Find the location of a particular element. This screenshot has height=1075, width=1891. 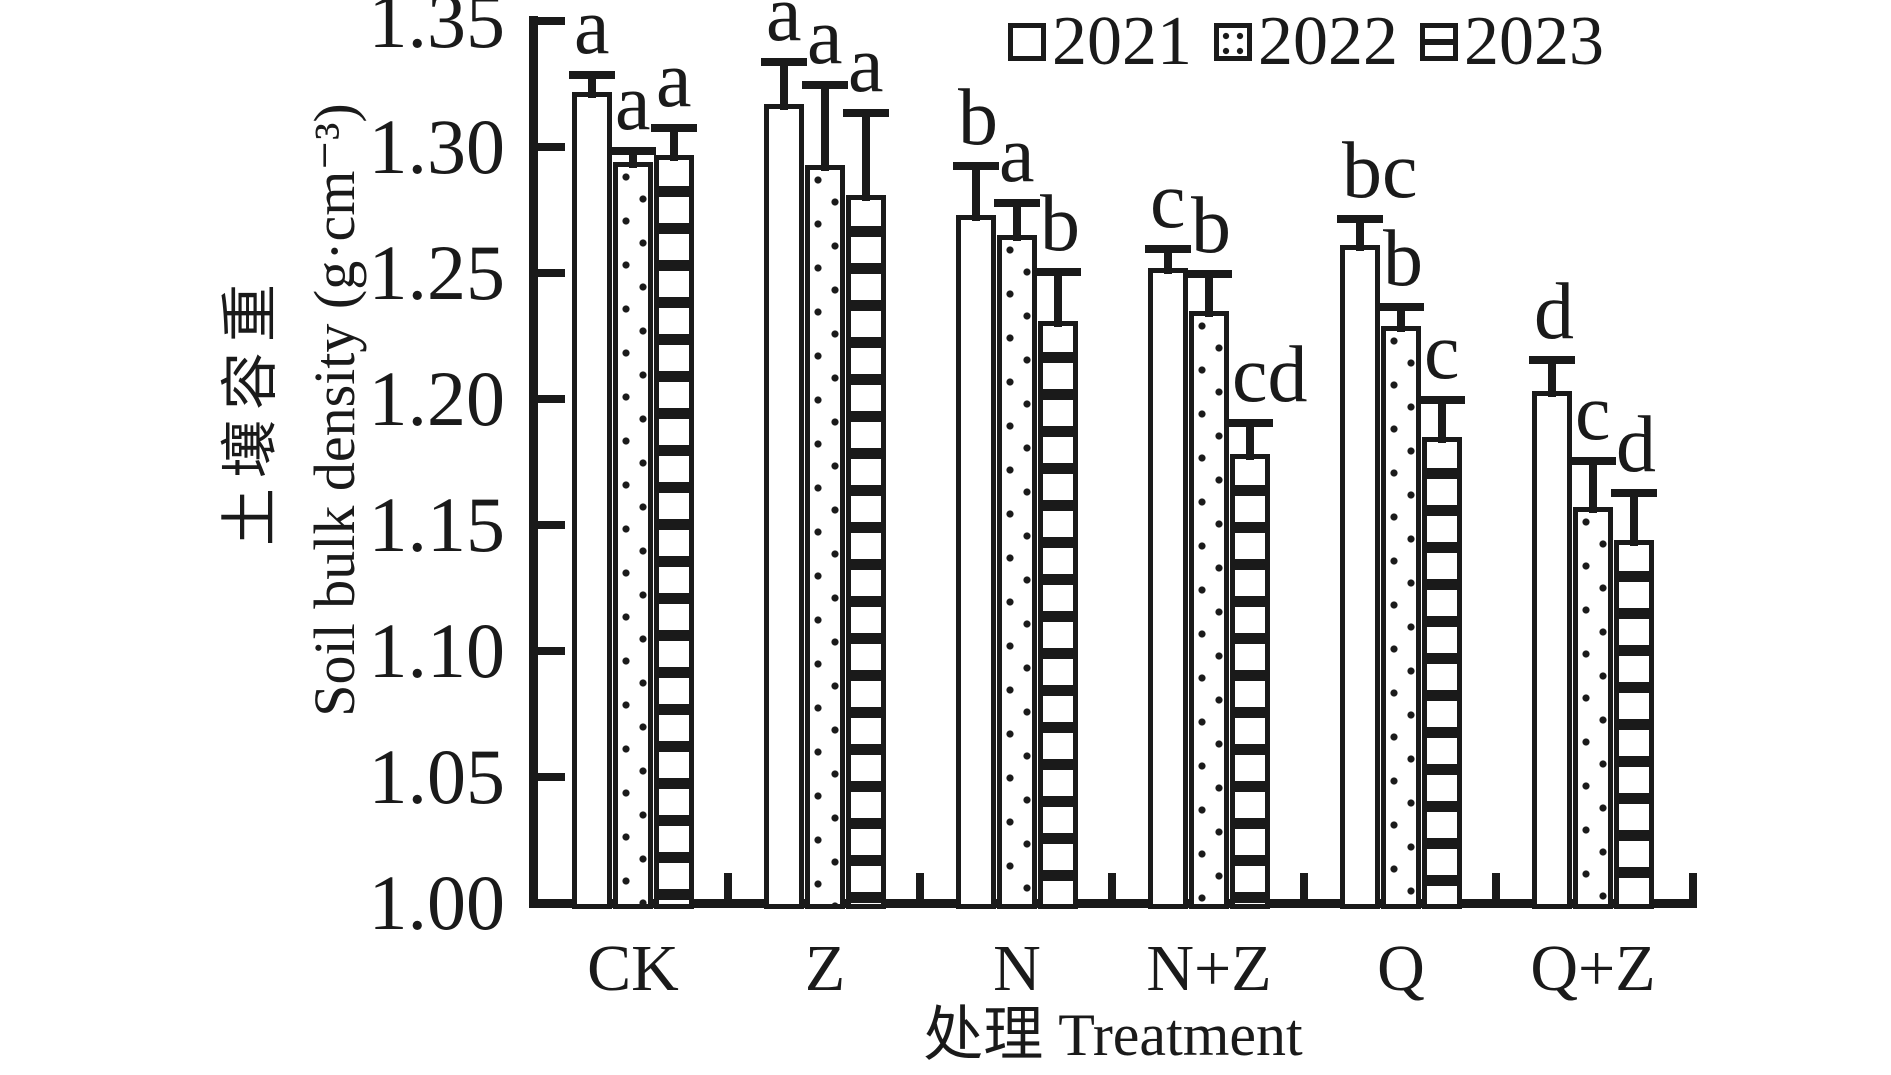

legend-item-2021: 2021 is located at coordinates (1100, 42).